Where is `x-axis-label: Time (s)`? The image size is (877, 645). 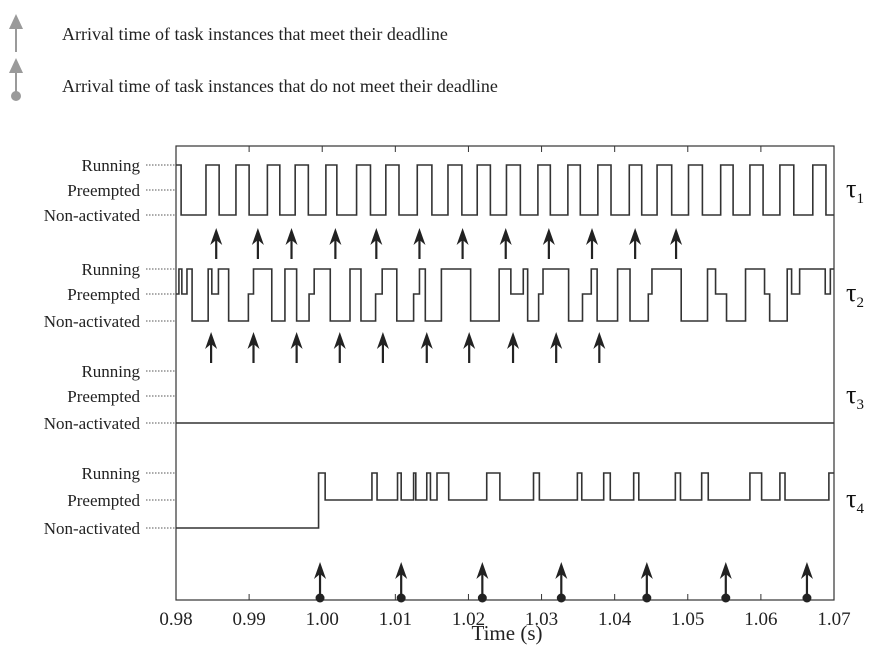
x-axis-label: Time (s) is located at coordinates (507, 633).